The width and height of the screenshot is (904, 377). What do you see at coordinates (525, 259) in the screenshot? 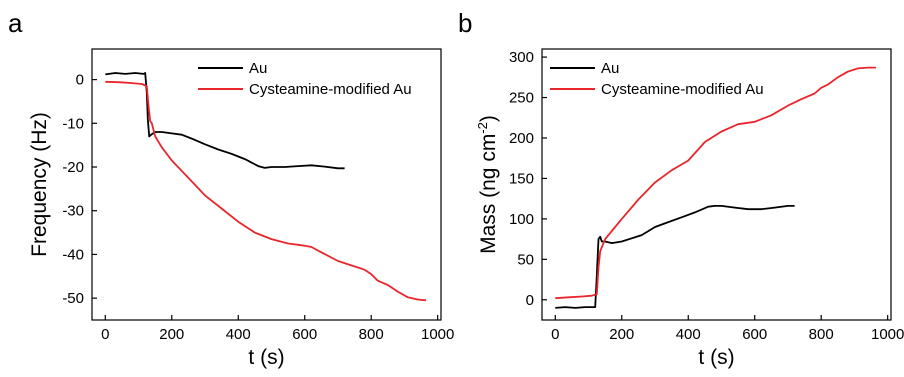
I see `b-y-tick-label: 50` at bounding box center [525, 259].